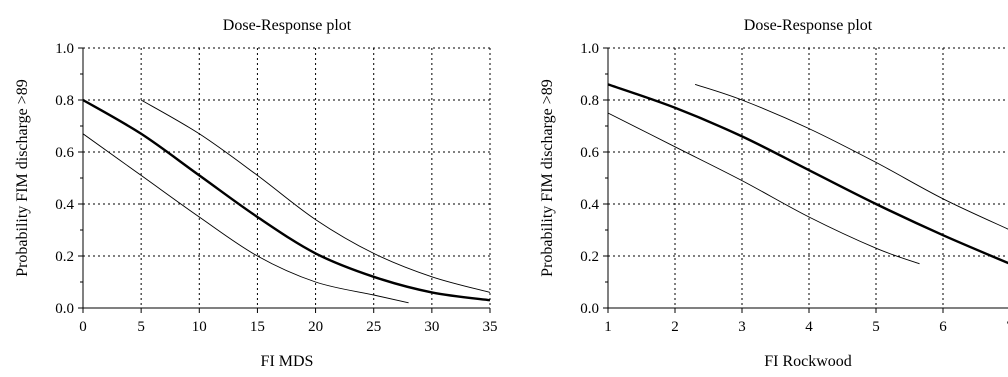 Image resolution: width=1008 pixels, height=377 pixels. What do you see at coordinates (808, 361) in the screenshot?
I see `x-axis-label: FI Rockwood` at bounding box center [808, 361].